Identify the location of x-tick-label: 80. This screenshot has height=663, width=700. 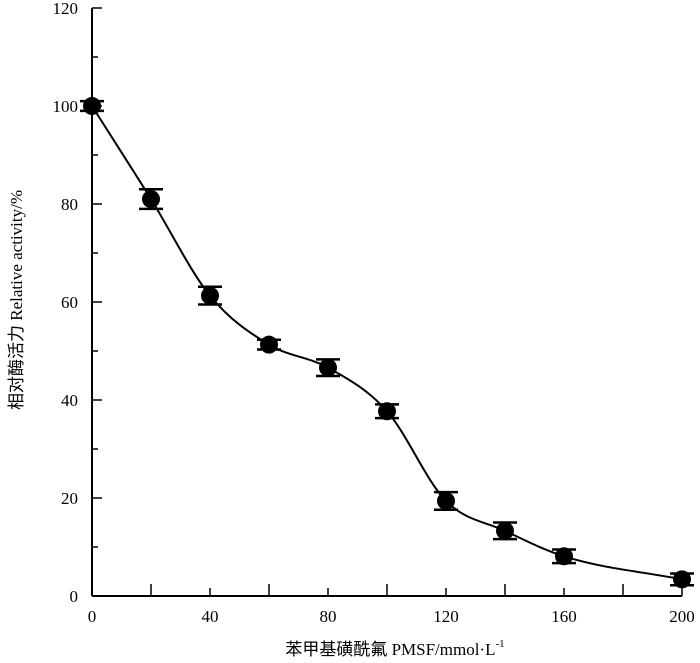
(328, 616).